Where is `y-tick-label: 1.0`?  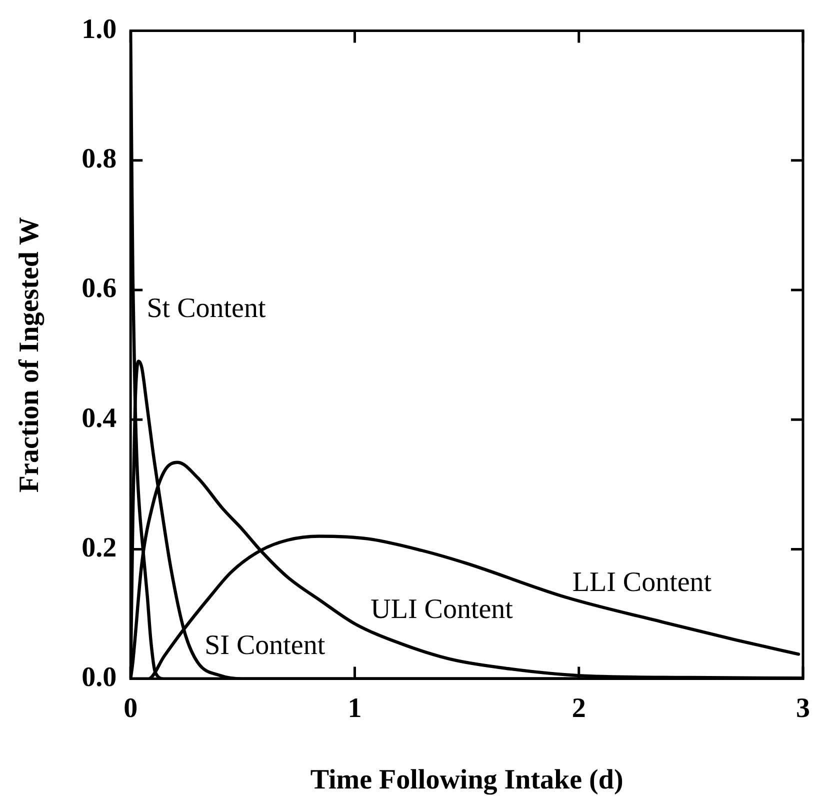
y-tick-label: 1.0 is located at coordinates (99, 30).